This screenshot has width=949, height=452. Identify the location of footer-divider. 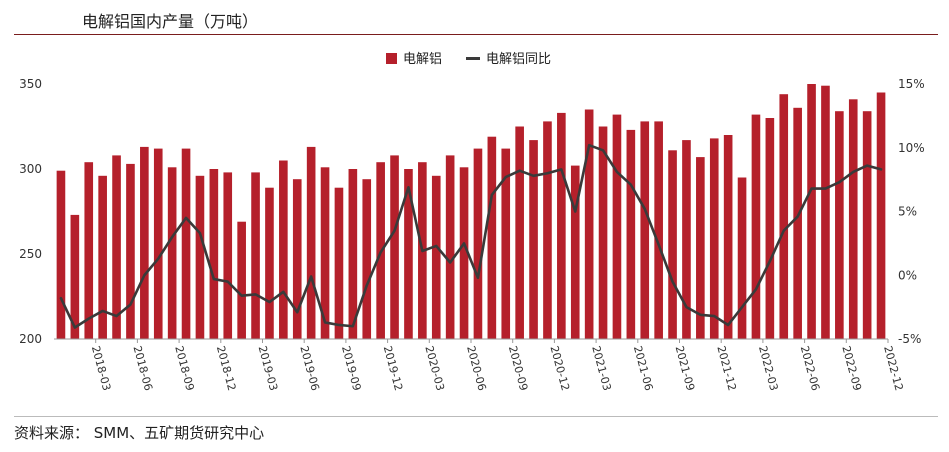
(476, 416).